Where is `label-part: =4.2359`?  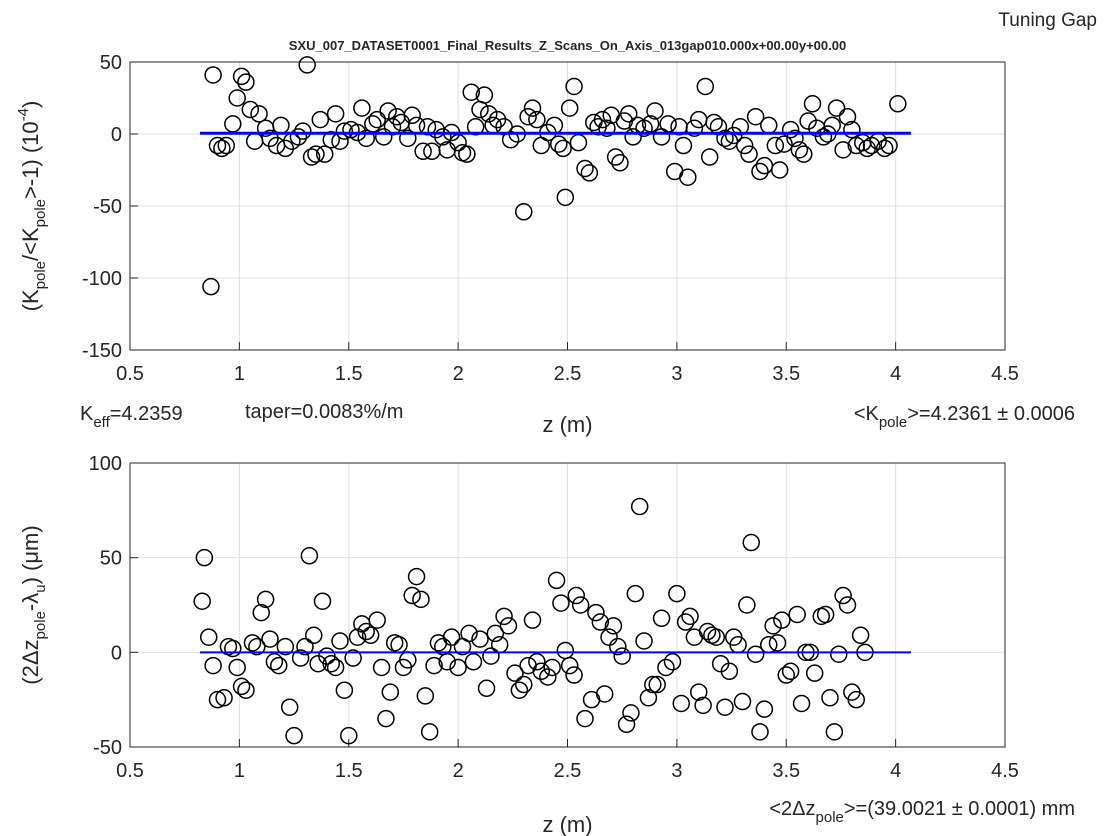
label-part: =4.2359 is located at coordinates (146, 414).